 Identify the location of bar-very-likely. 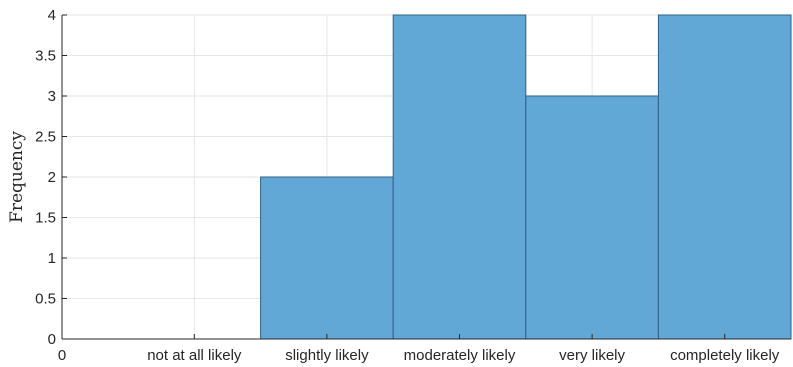
(592, 217).